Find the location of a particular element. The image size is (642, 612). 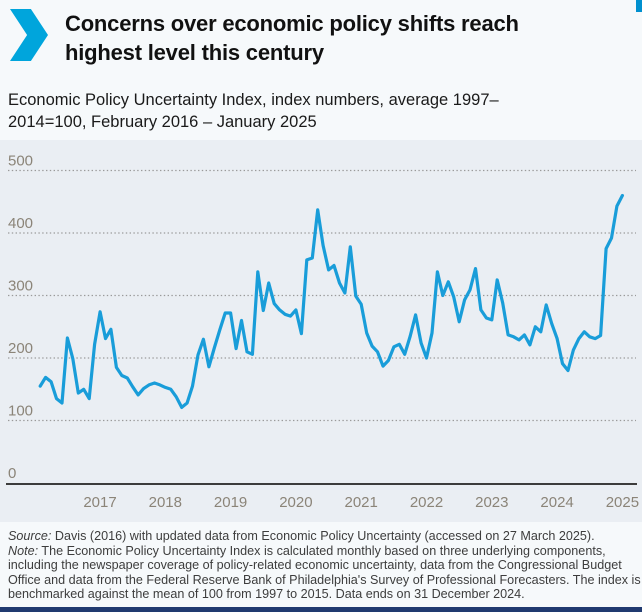

chart-subtitle-line2: 2014=100, February 2016 – January 2025 is located at coordinates (162, 122).